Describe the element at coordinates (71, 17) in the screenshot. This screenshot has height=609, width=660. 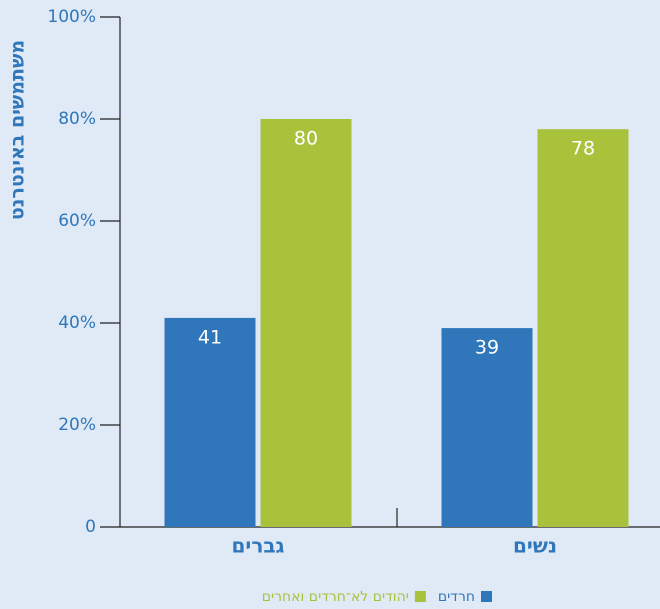
I see `y-tick-label: 100%` at that location.